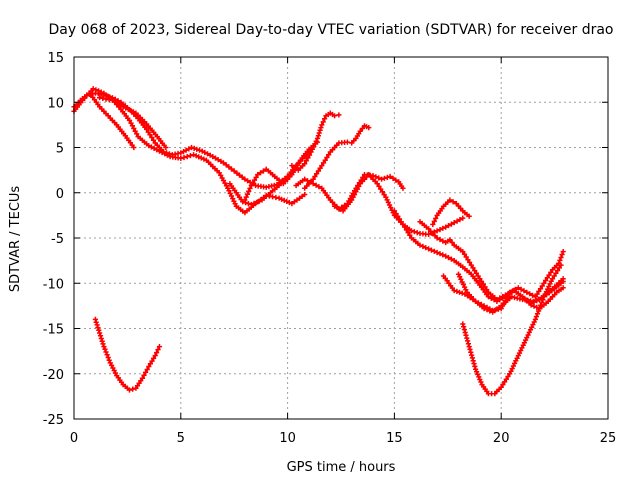  Describe the element at coordinates (341, 467) in the screenshot. I see `x-axis-label: GPS time / hours` at that location.